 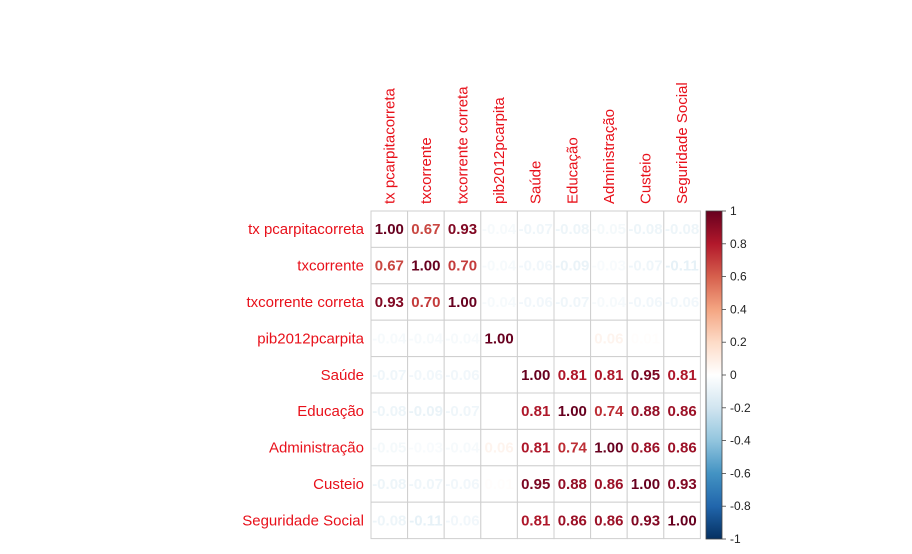 What do you see at coordinates (330, 266) in the screenshot?
I see `row-label: txcorrente` at bounding box center [330, 266].